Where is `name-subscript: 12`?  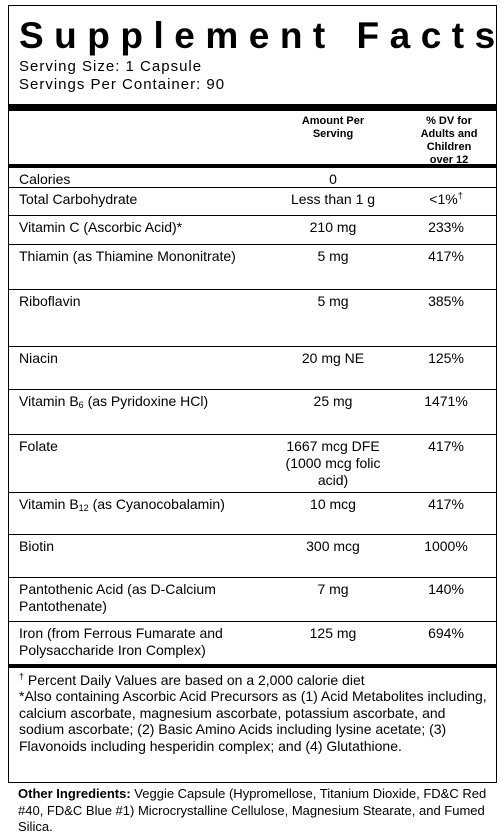
name-subscript: 12 is located at coordinates (83, 508).